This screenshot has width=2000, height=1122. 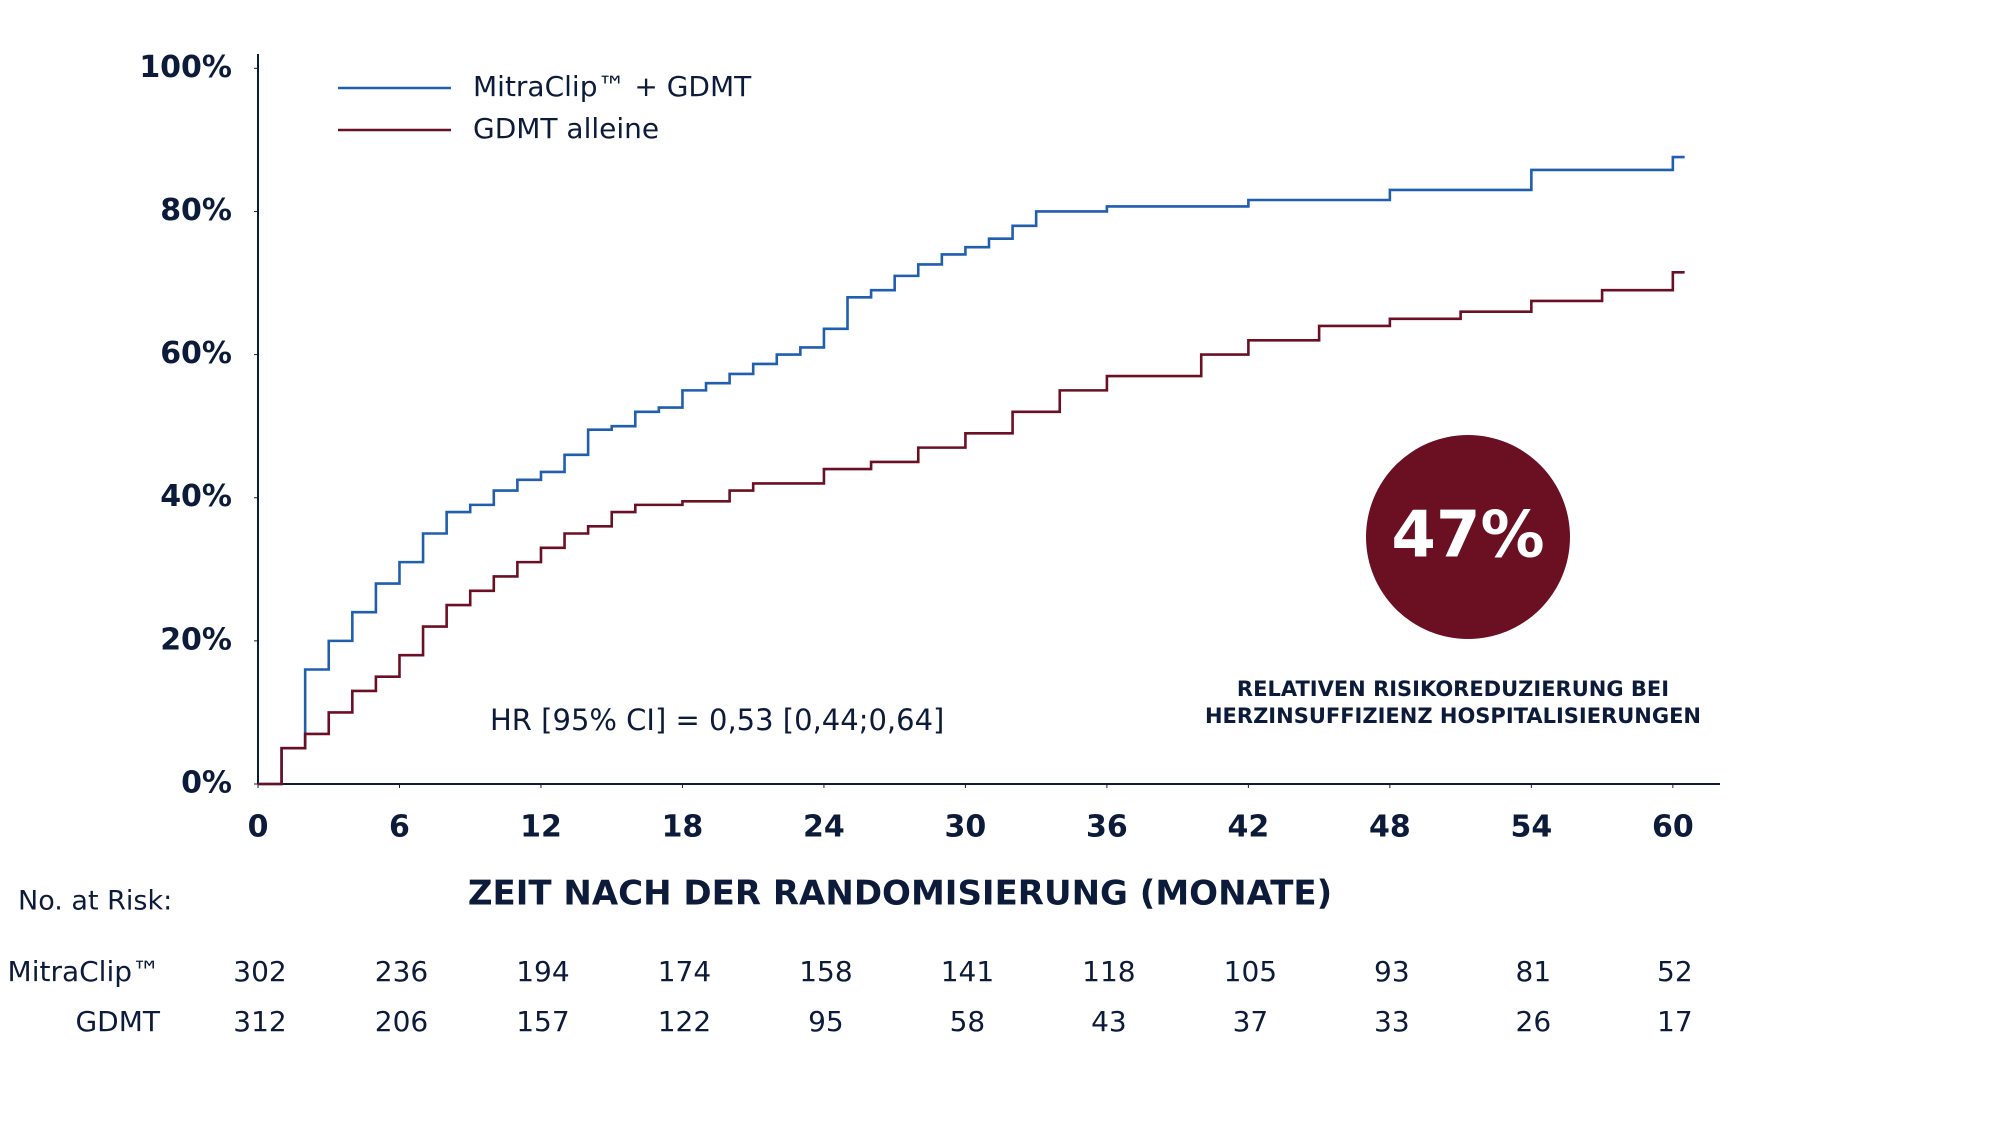 I want to click on risk-value: 174, so click(x=684, y=971).